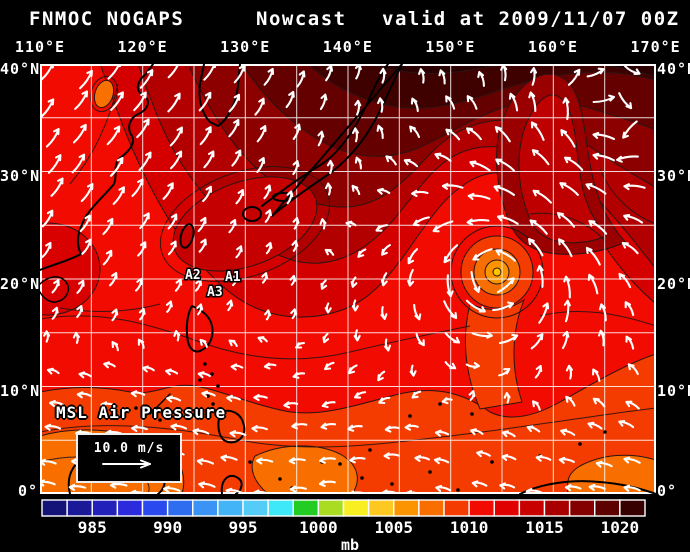 The image size is (690, 552). Describe the element at coordinates (620, 527) in the screenshot. I see `colorbar-tick-label: 1020` at that location.